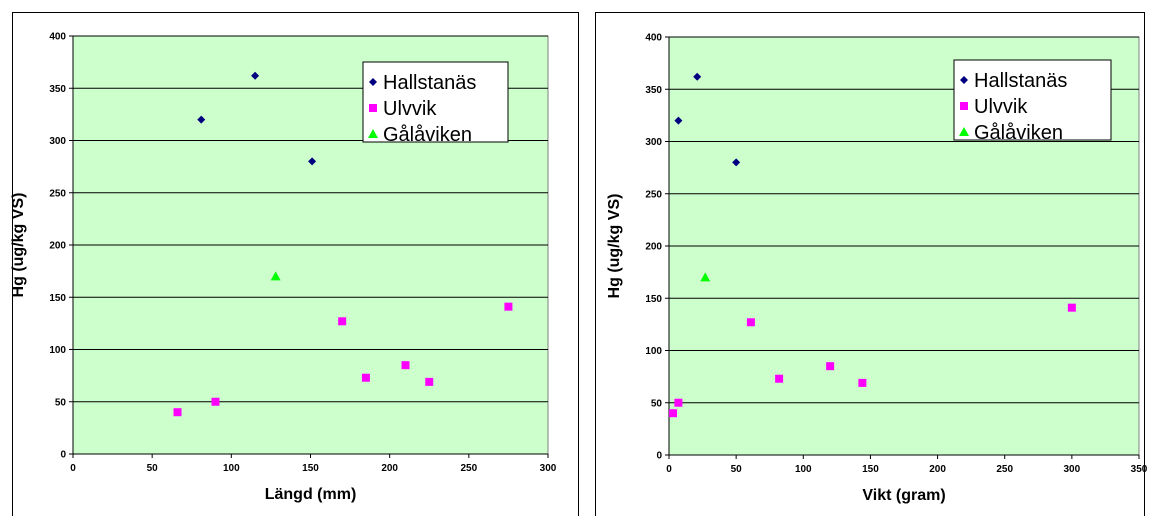 This screenshot has height=517, width=1158. Describe the element at coordinates (1139, 469) in the screenshot. I see `x-tick-label: 350` at that location.